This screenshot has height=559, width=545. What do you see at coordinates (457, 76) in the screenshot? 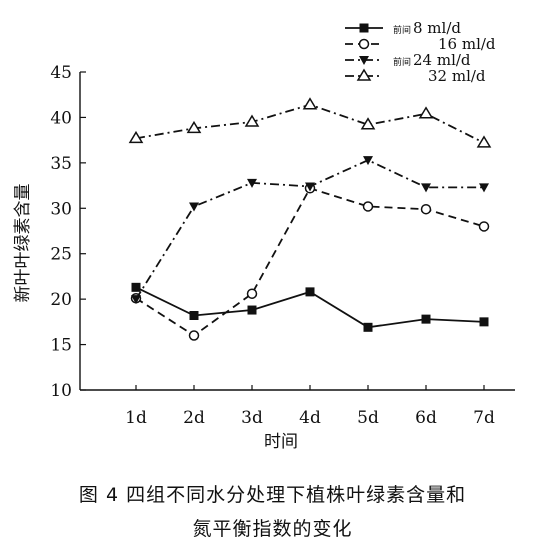
I see `legend-label: 32 ml/d` at bounding box center [457, 76].